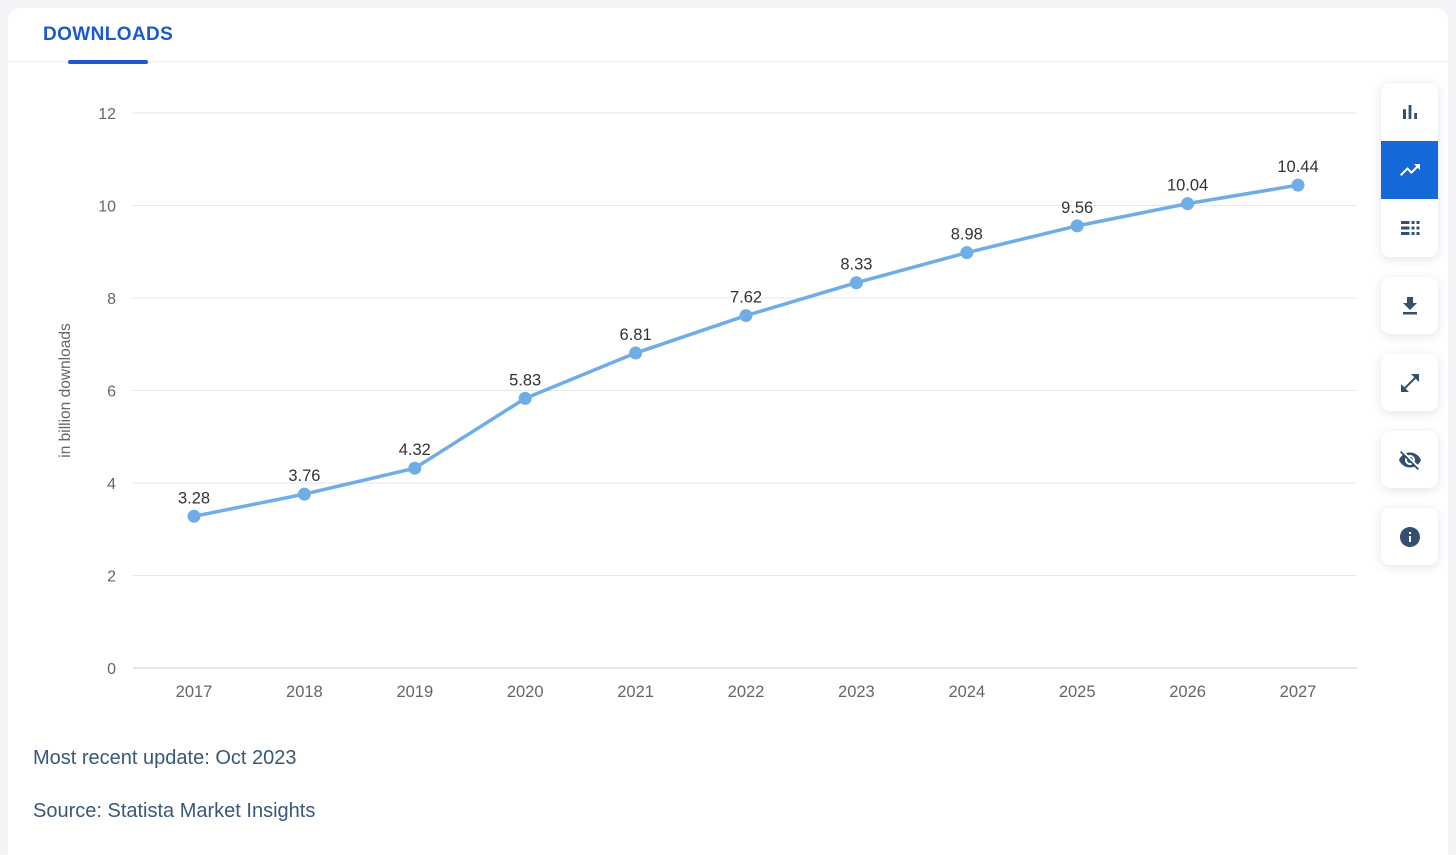 The height and width of the screenshot is (855, 1456). Describe the element at coordinates (966, 692) in the screenshot. I see `x-tick-label: 2024` at that location.